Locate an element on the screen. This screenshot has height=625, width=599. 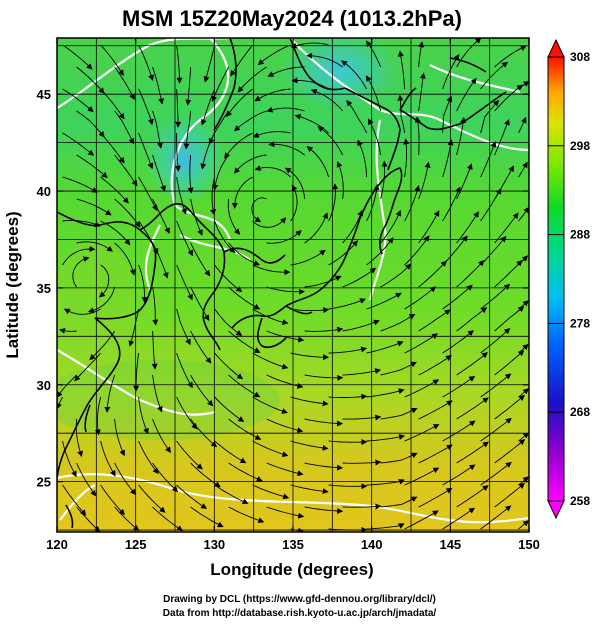
x-tick-label: 130 is located at coordinates (214, 544).